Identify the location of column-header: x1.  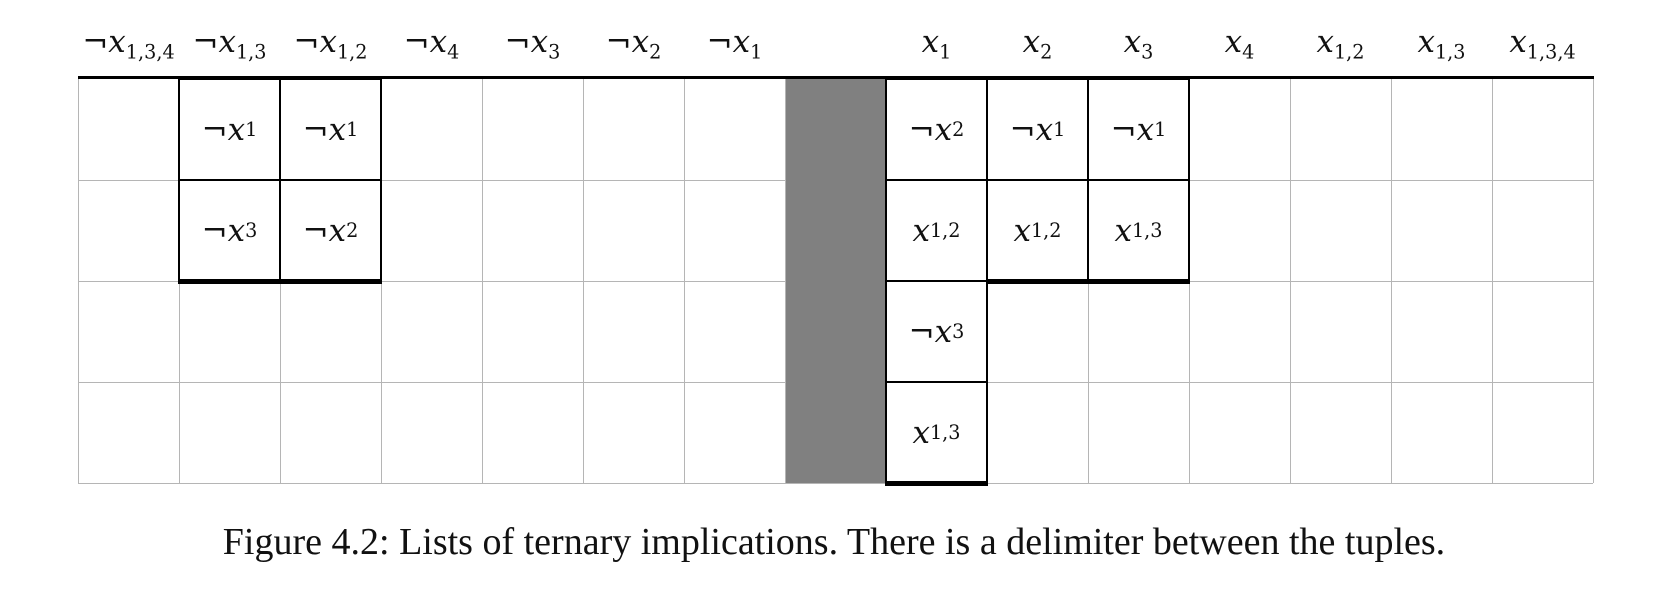
(936, 44).